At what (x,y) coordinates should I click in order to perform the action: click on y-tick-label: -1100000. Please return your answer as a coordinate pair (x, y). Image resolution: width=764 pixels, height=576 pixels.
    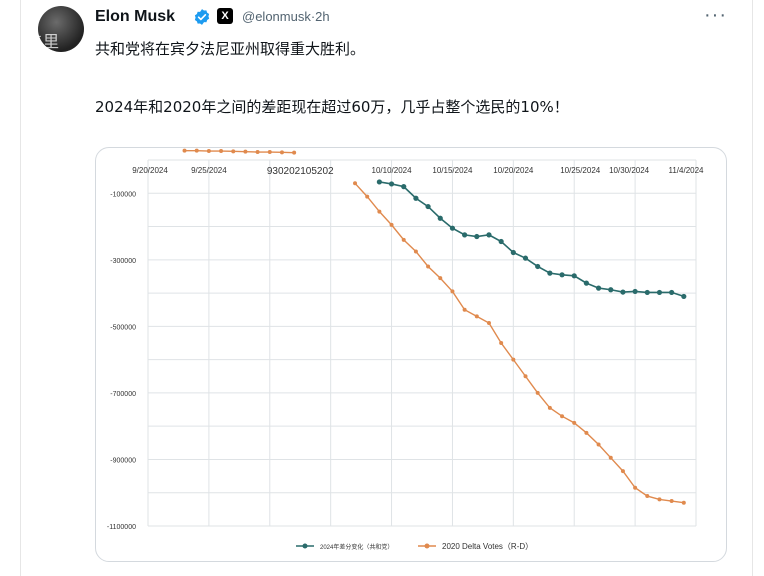
    Looking at the image, I should click on (121, 527).